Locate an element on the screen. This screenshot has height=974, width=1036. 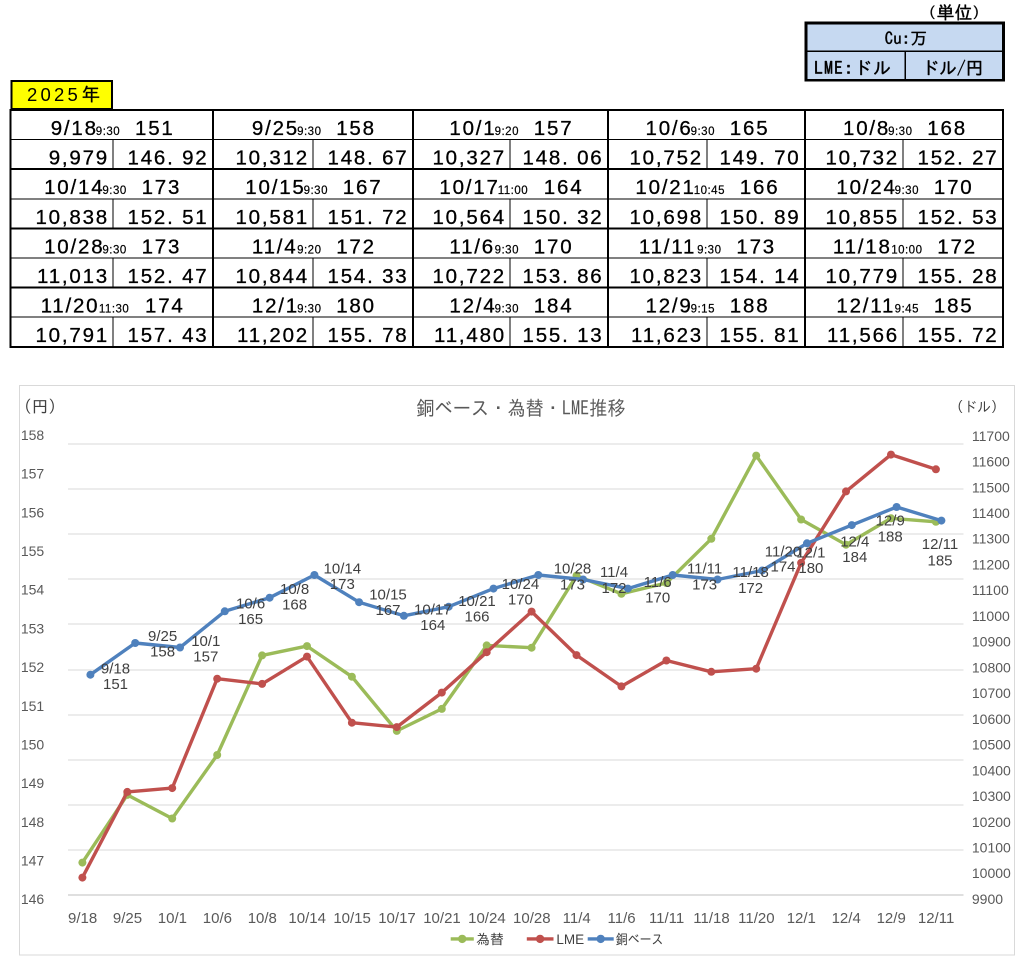
svg-text: 10300 is located at coordinates (991, 796).